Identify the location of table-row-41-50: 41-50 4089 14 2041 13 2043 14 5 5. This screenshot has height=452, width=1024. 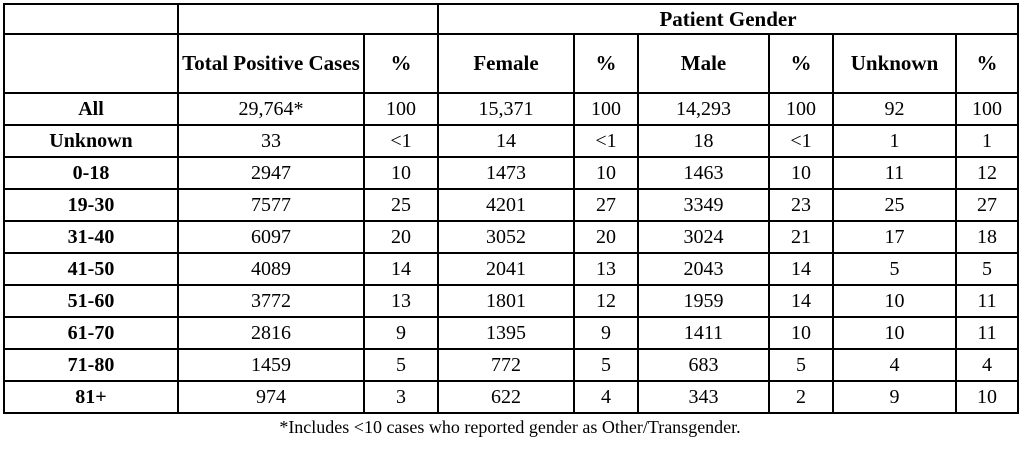
(511, 269).